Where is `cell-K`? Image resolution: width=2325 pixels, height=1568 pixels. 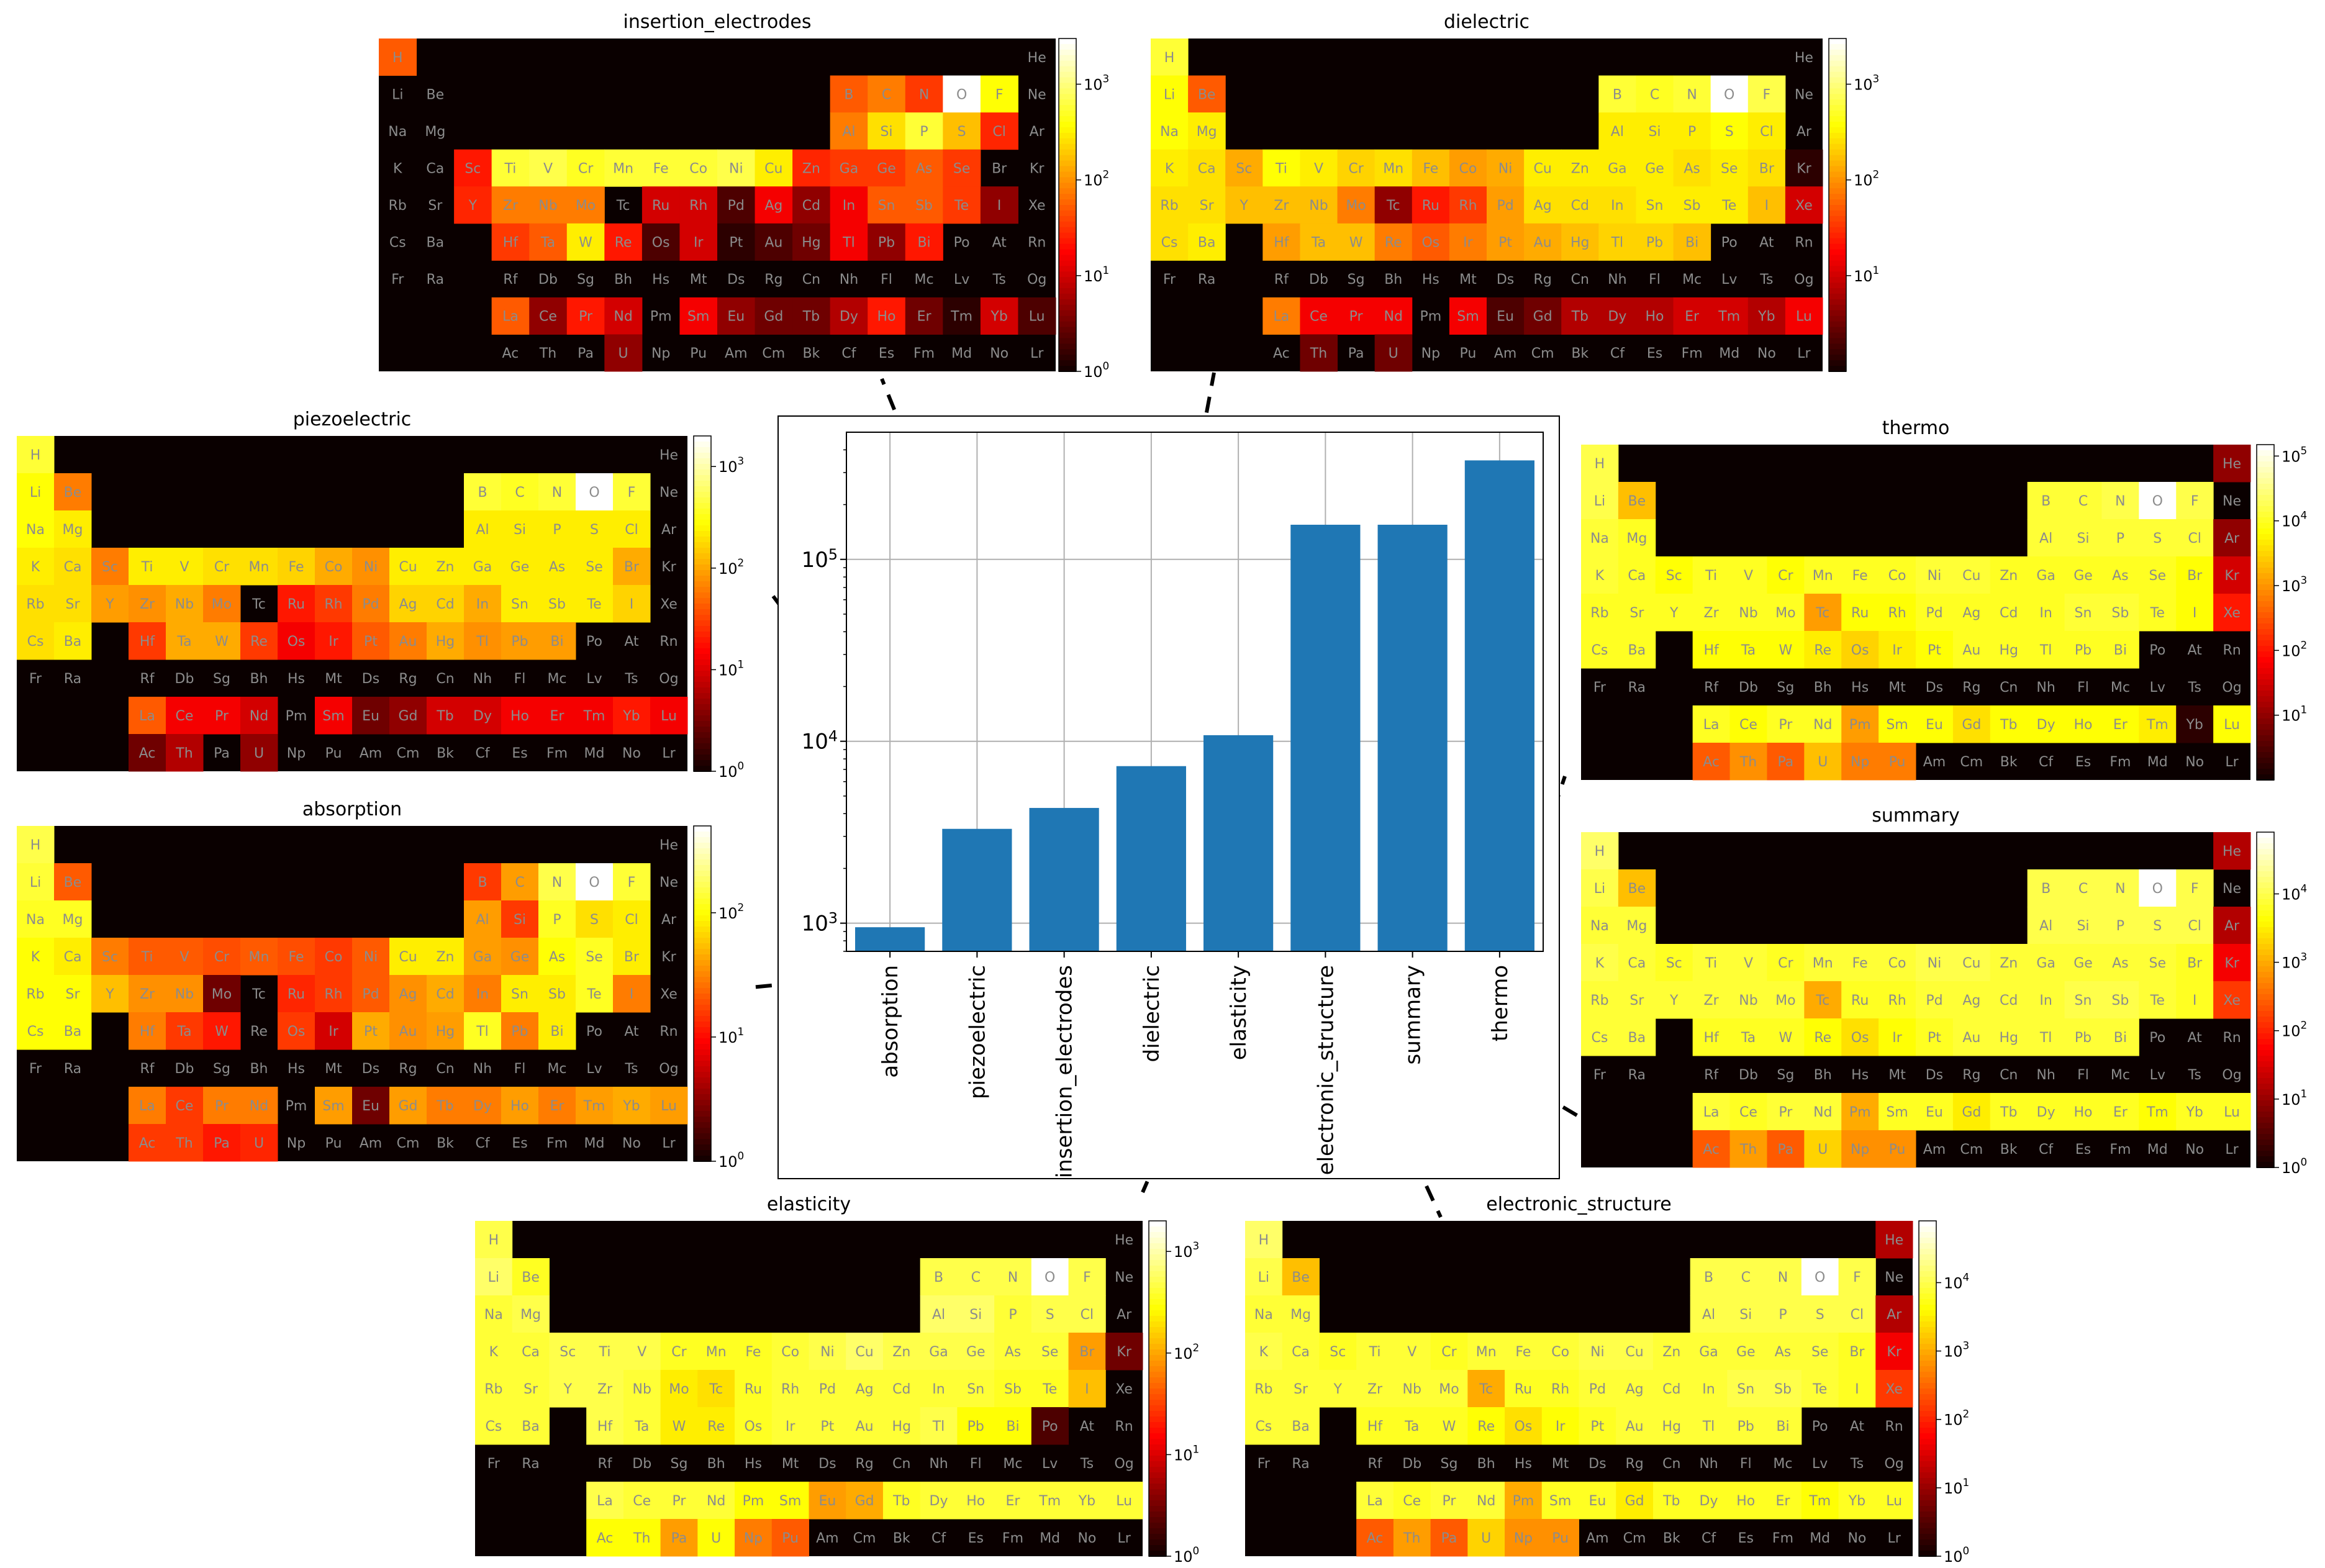
cell-K is located at coordinates (1170, 168).